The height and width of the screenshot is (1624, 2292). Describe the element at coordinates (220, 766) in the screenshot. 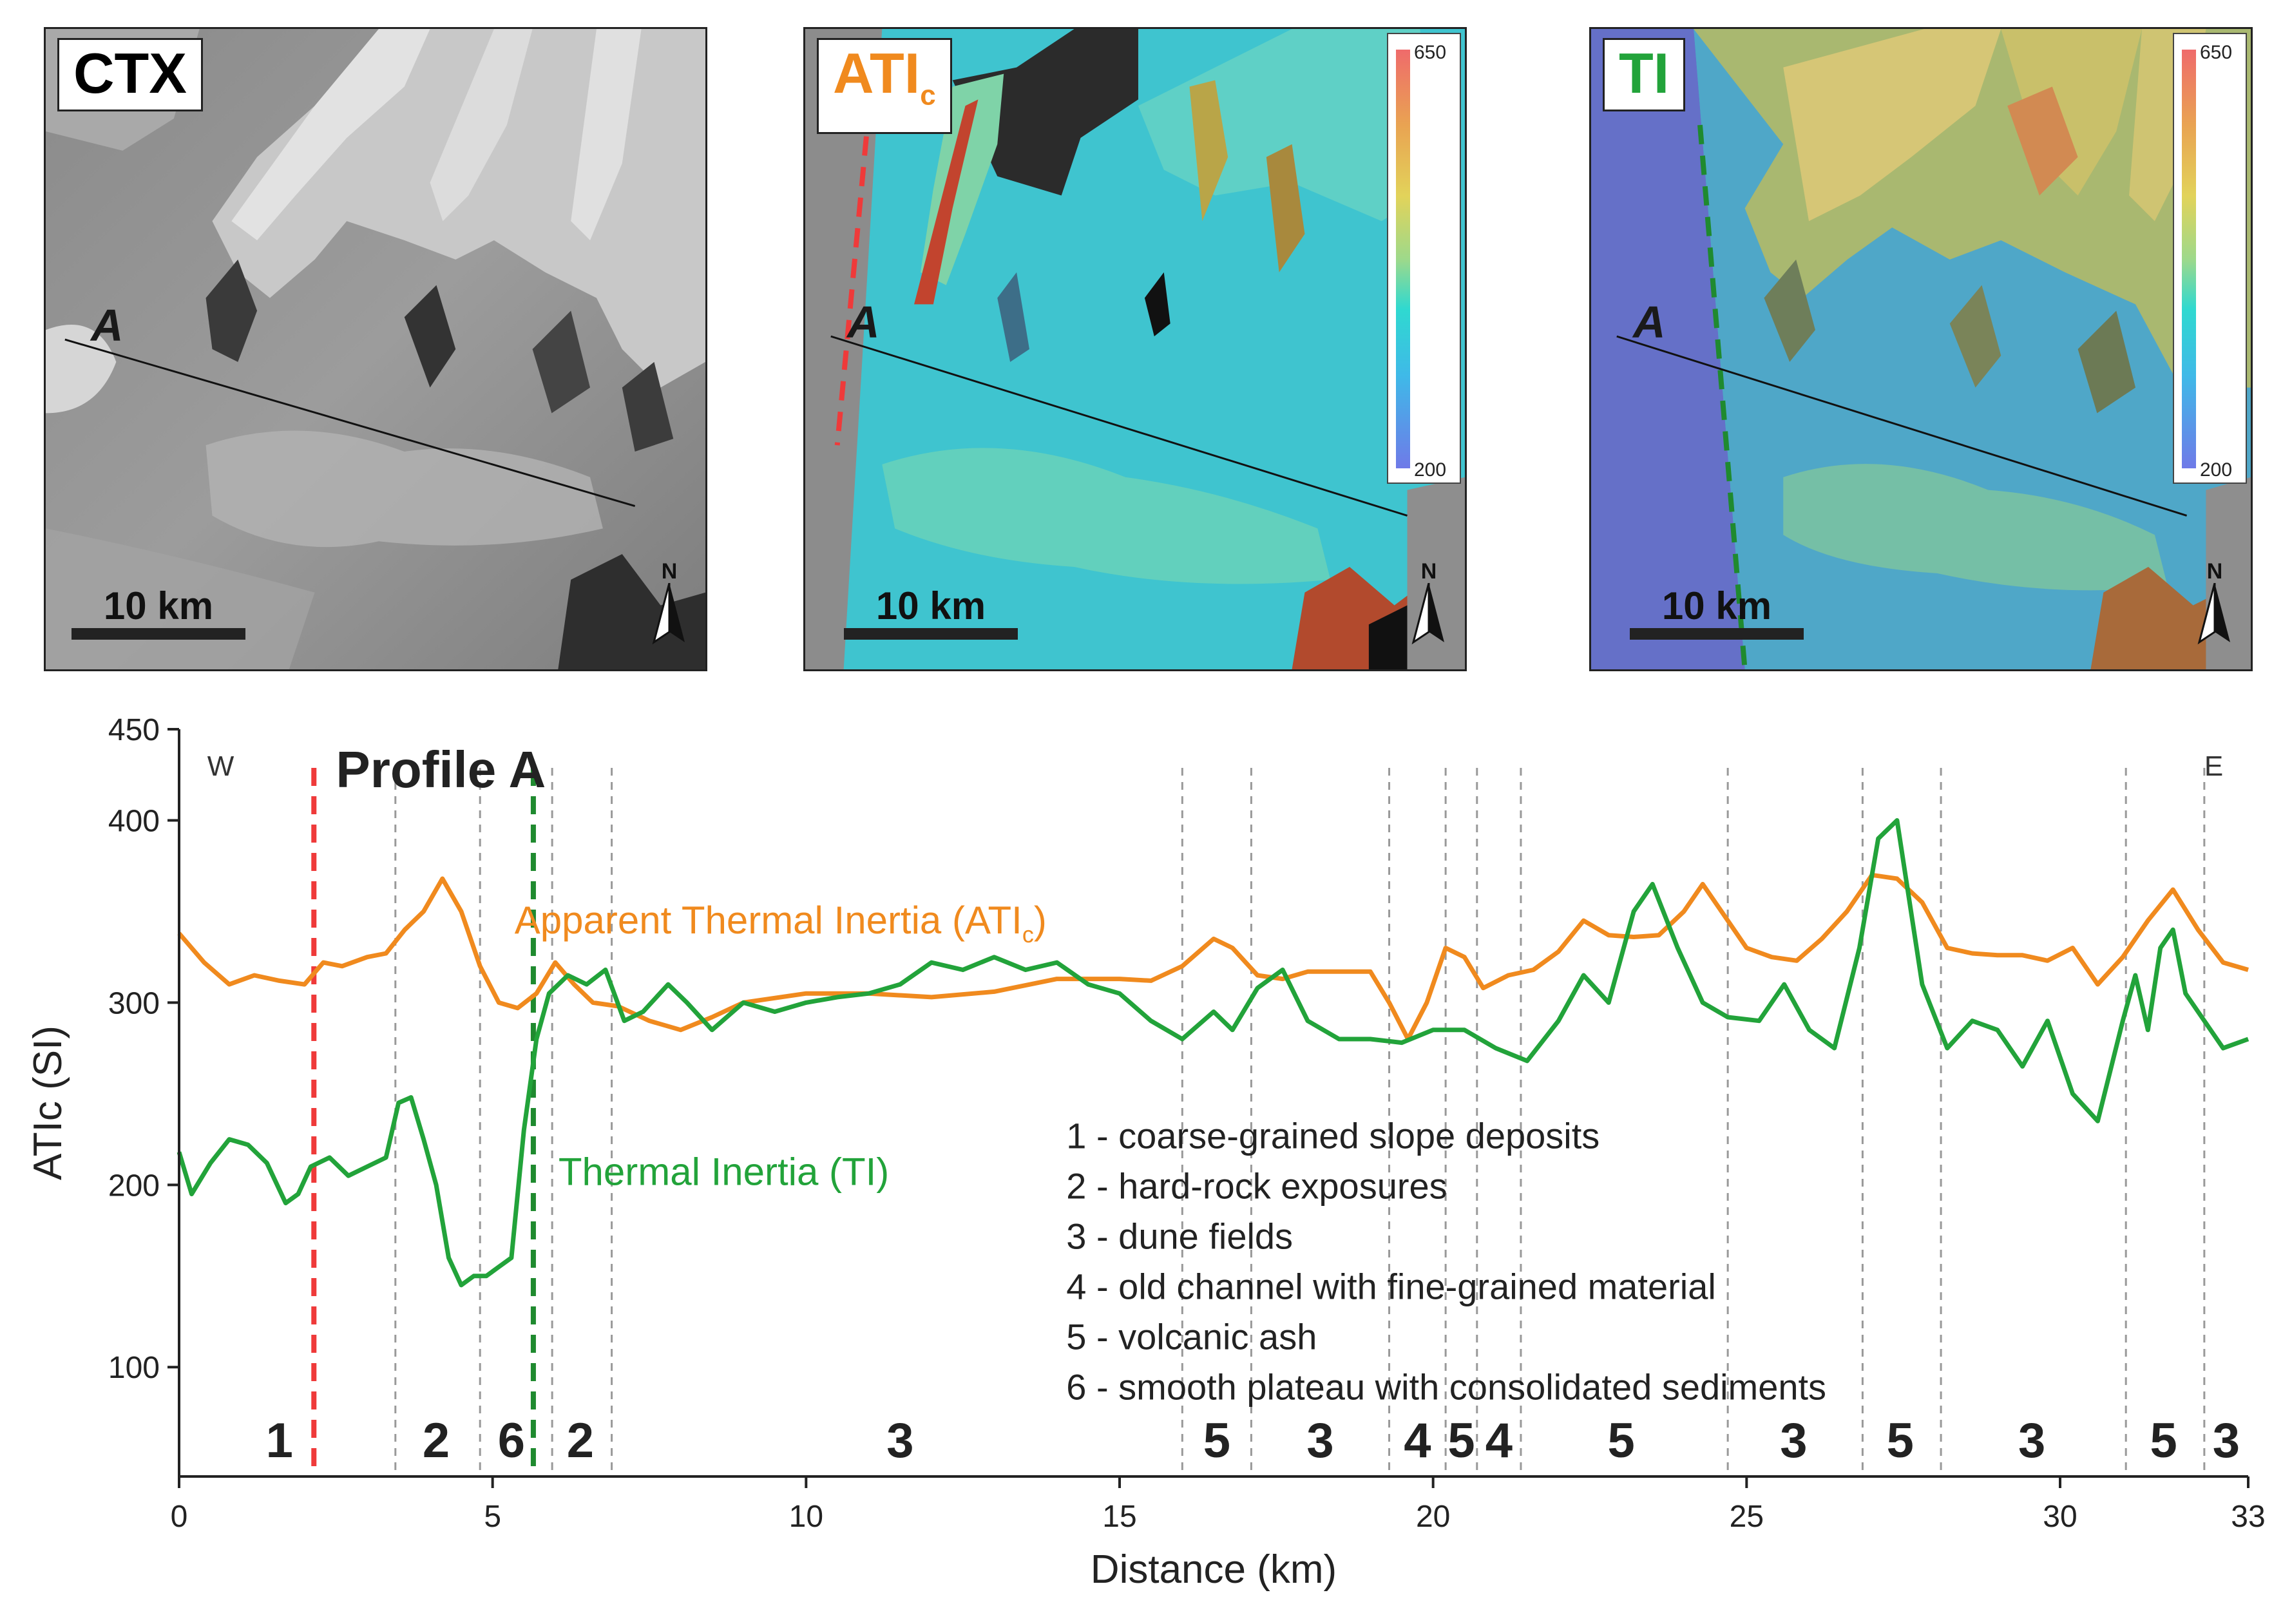

I see `west-label: W` at that location.